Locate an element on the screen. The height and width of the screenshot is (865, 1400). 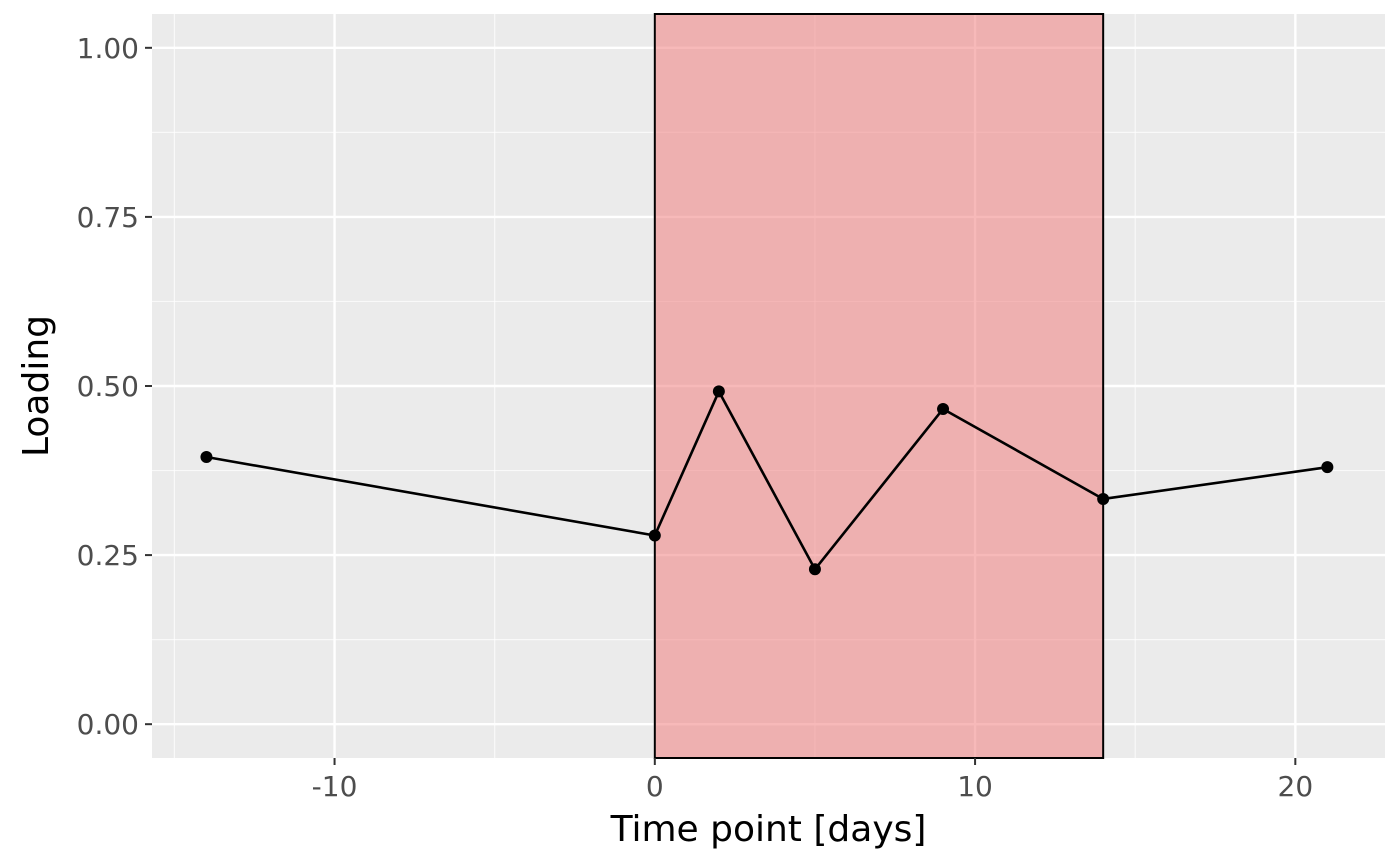
x-tick-label: 20 is located at coordinates (1296, 786).